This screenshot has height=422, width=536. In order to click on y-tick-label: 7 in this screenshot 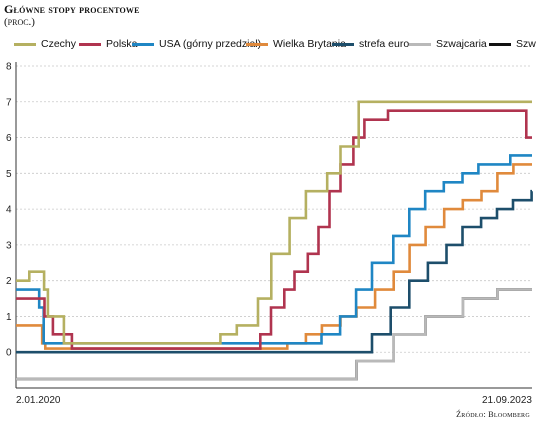, I will do `click(9, 102)`.